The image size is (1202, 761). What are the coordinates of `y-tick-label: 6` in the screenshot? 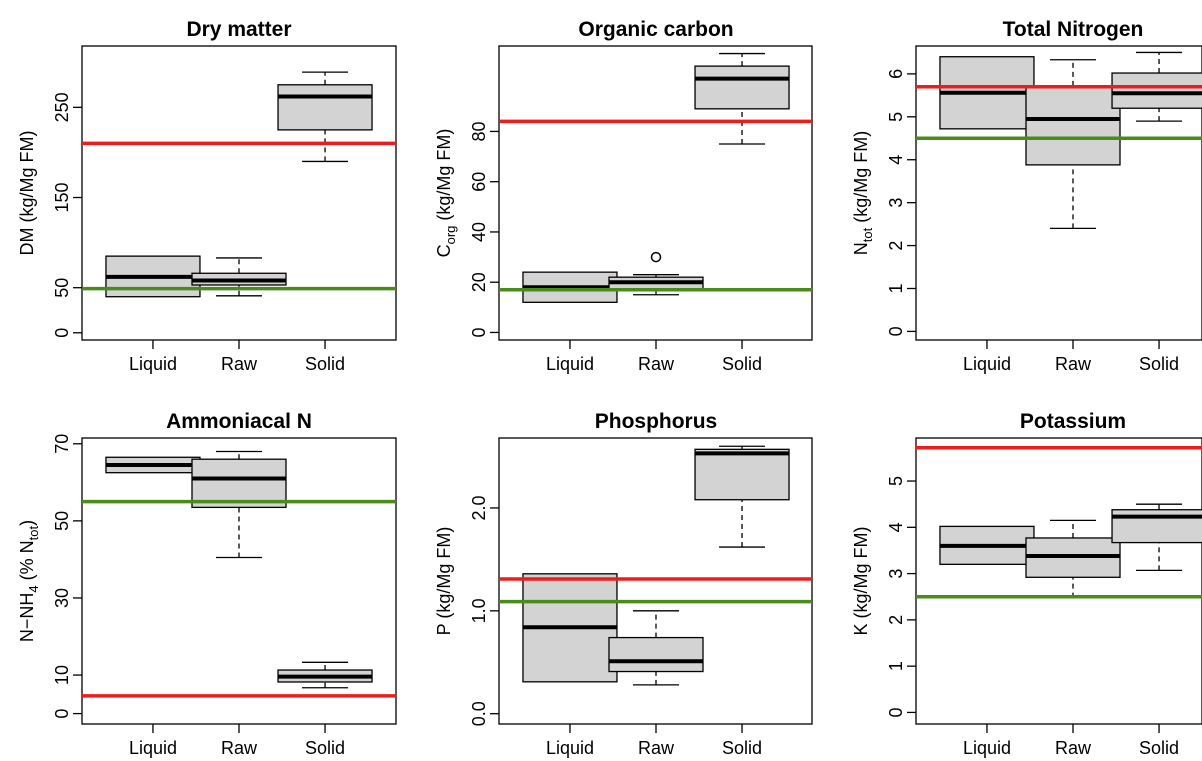 It's located at (896, 74).